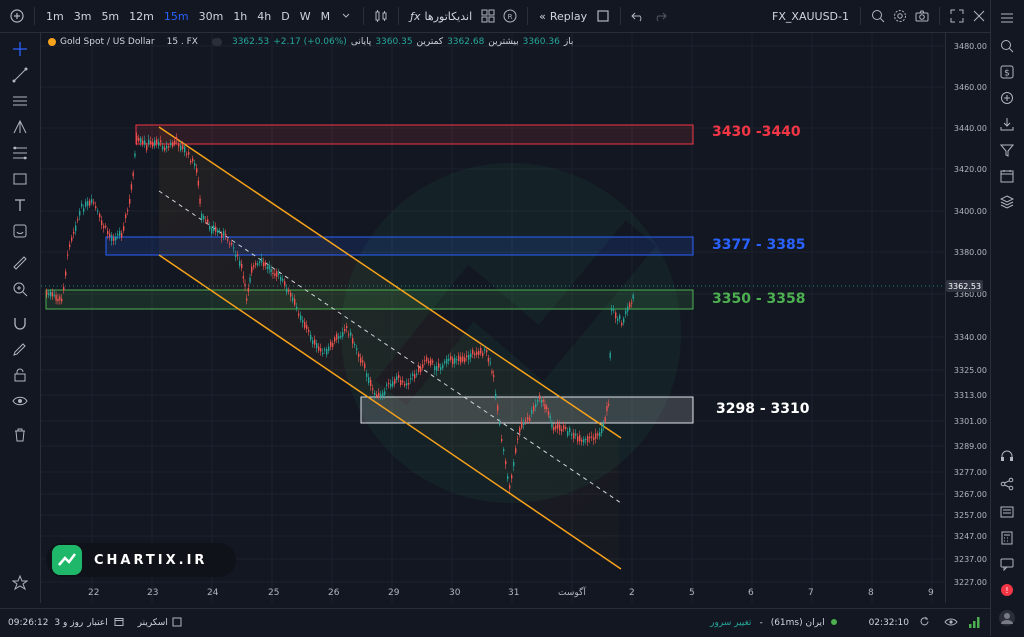 The width and height of the screenshot is (1024, 637). What do you see at coordinates (979, 16) in the screenshot?
I see `close-icon` at bounding box center [979, 16].